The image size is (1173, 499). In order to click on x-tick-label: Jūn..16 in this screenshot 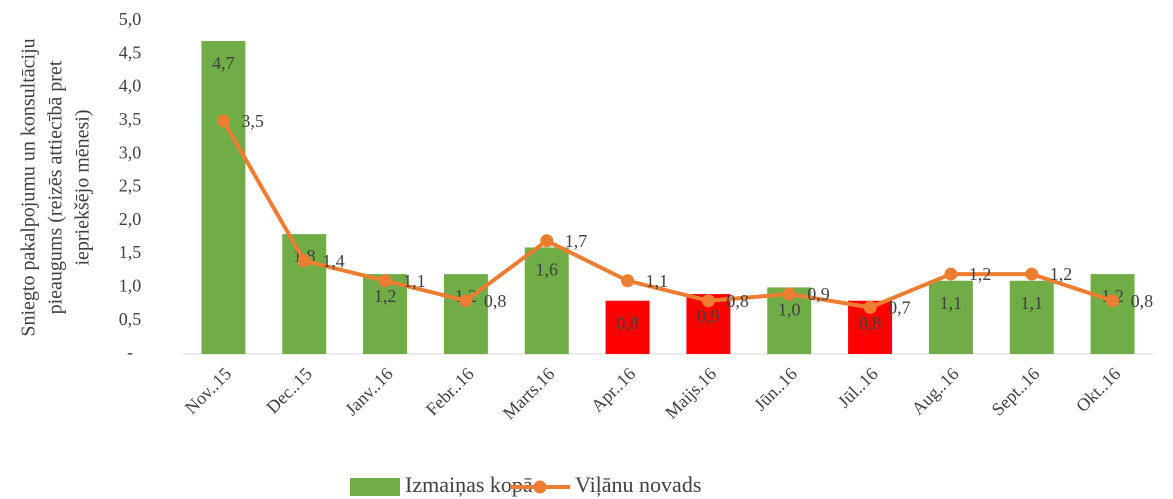, I will do `click(775, 389)`.